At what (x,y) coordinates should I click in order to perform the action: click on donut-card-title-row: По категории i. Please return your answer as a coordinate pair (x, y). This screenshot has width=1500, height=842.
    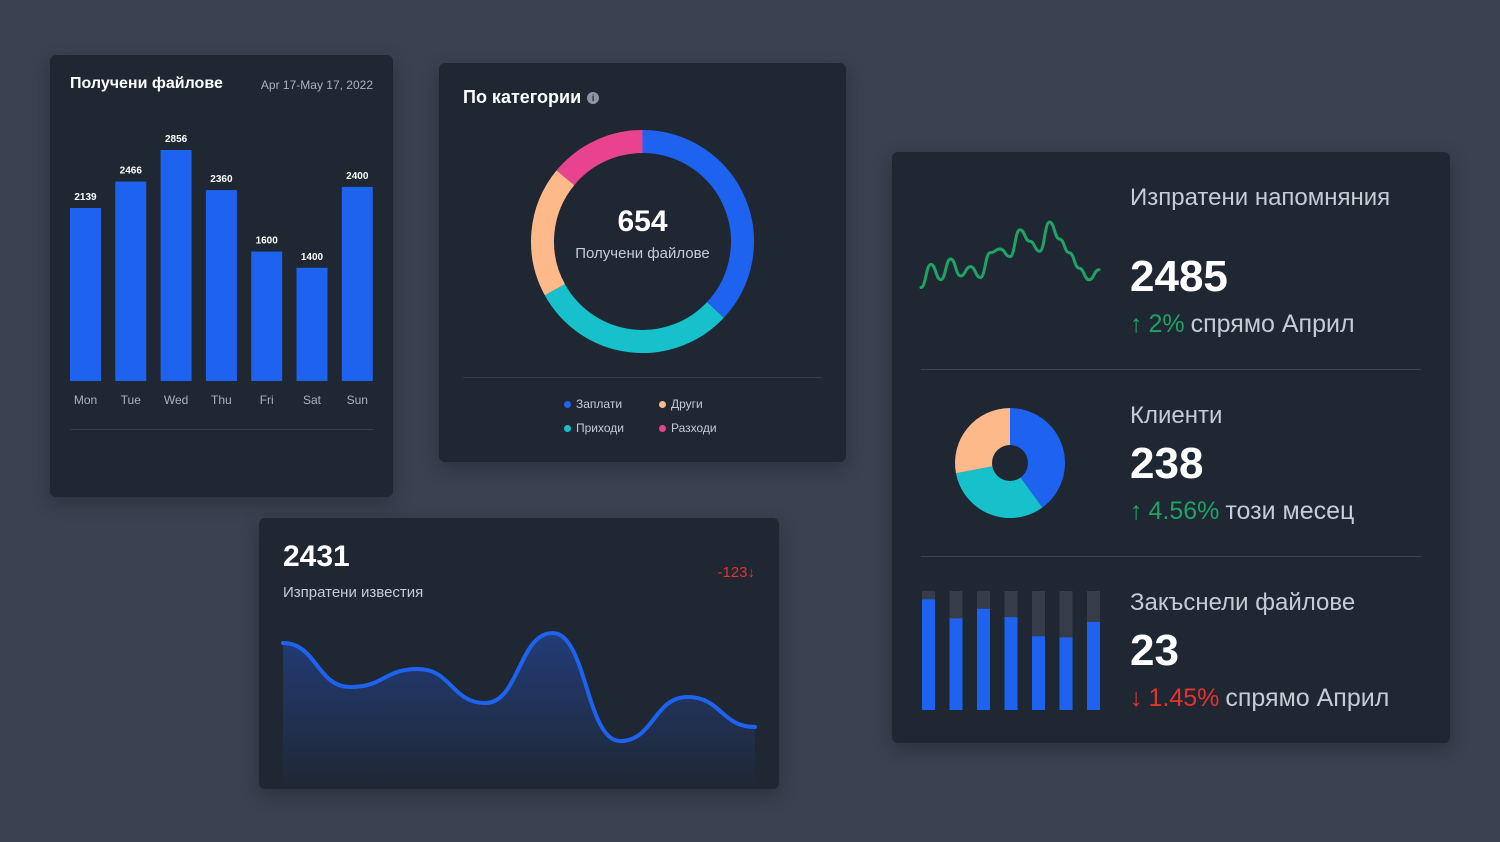
    Looking at the image, I should click on (531, 97).